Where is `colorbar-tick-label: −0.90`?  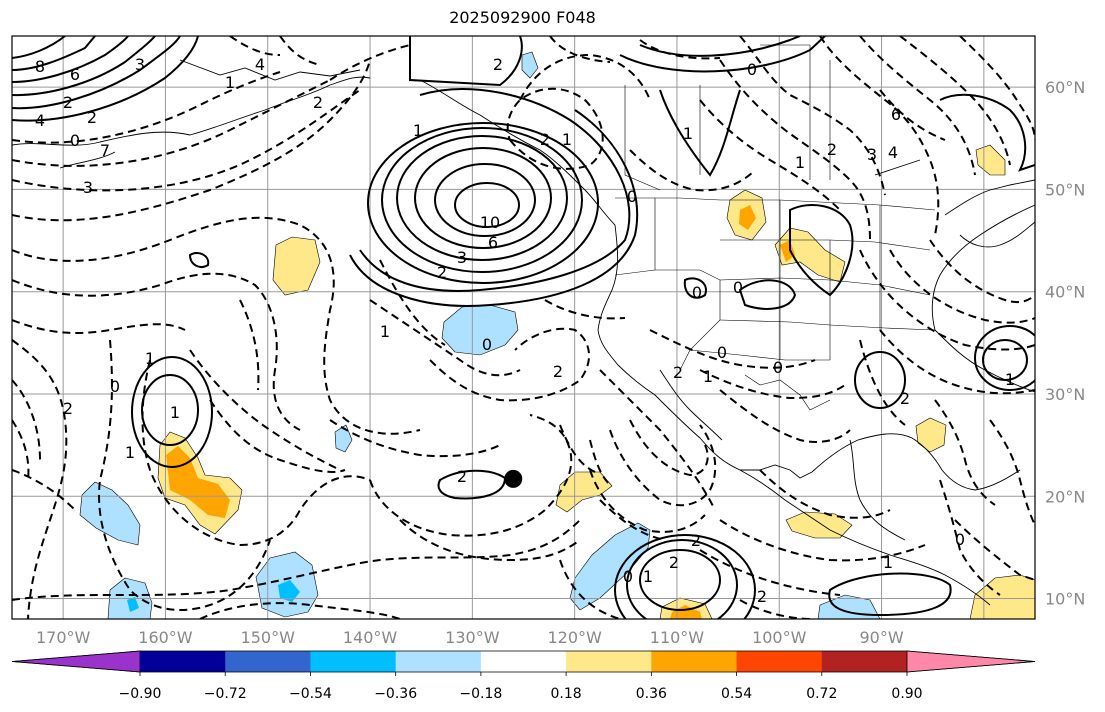
colorbar-tick-label: −0.90 is located at coordinates (140, 694).